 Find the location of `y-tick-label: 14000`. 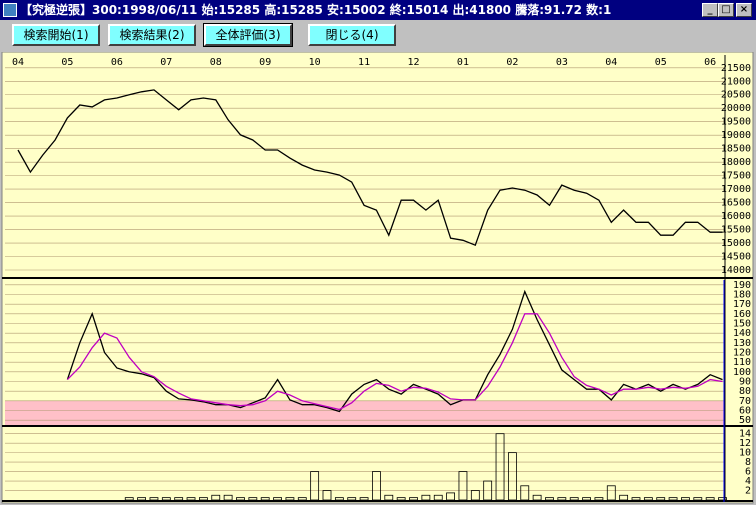

y-tick-label: 14000 is located at coordinates (736, 270).